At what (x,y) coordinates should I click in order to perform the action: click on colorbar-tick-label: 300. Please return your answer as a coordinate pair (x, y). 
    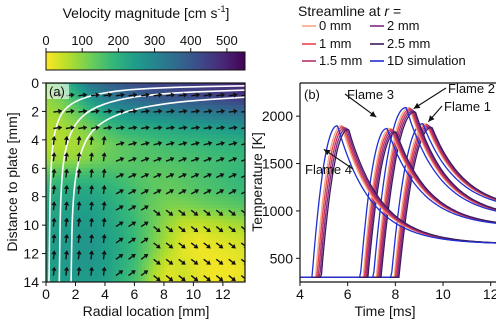
    Looking at the image, I should click on (155, 40).